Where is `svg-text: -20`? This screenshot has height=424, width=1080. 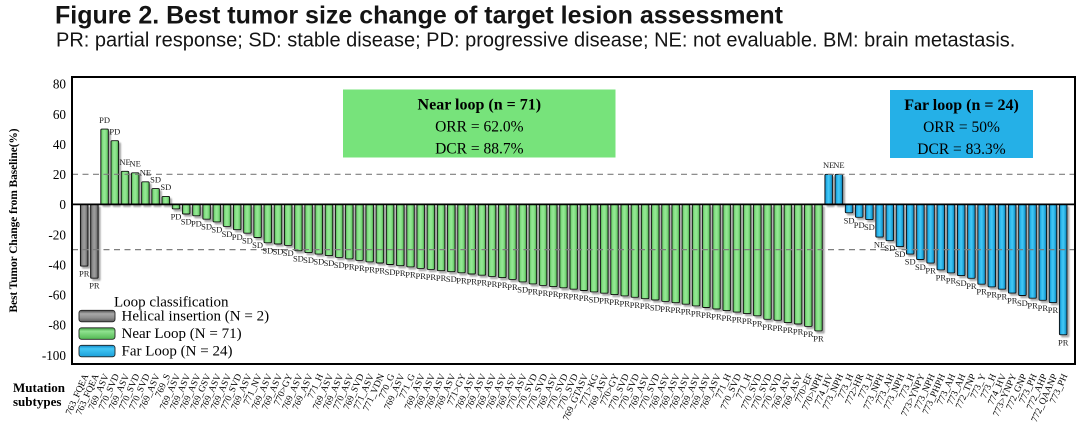 svg-text: -20 is located at coordinates (57, 234).